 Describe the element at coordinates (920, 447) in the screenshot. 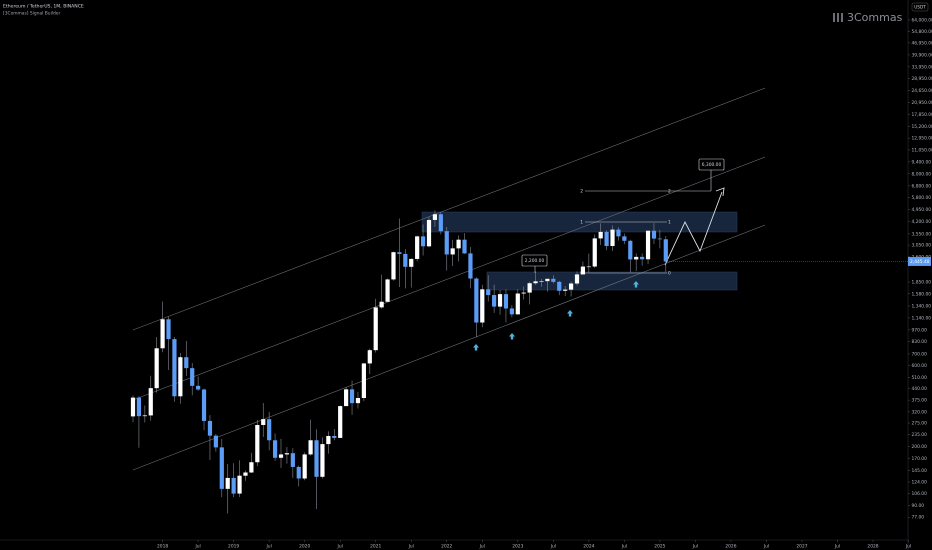

I see `y-tick-label: 200.00` at that location.